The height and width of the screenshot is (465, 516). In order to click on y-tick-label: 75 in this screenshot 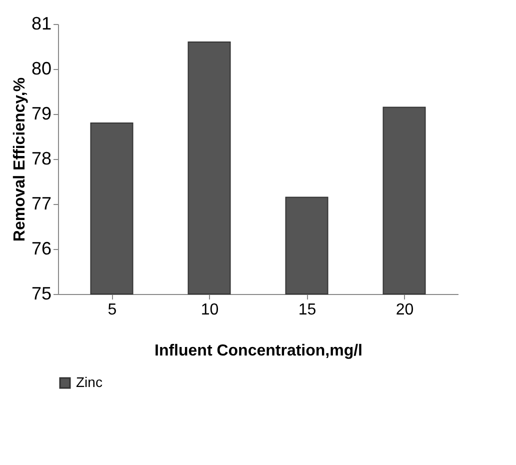, I will do `click(41, 294)`.